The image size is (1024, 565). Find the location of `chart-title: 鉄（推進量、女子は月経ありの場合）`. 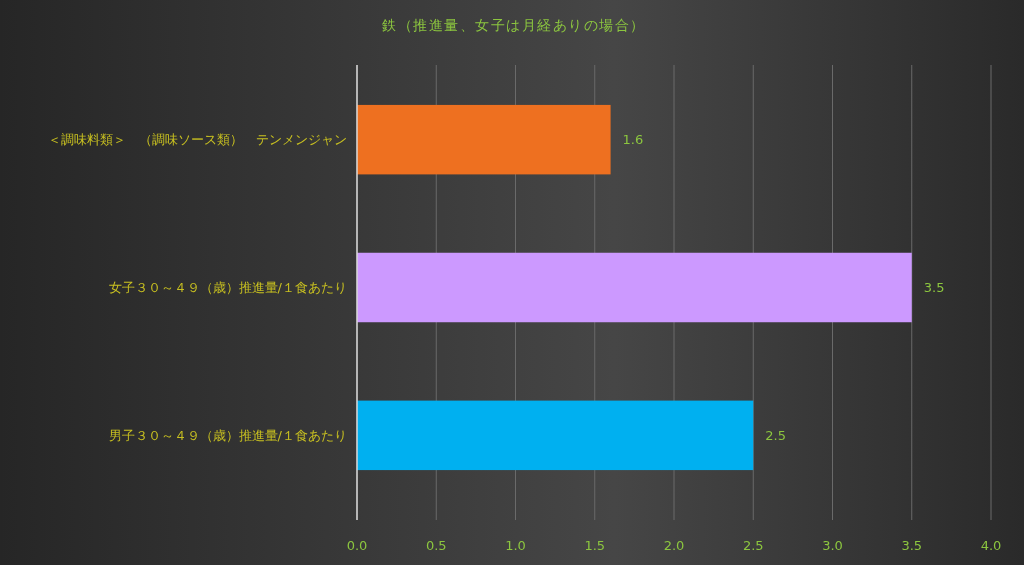

chart-title: 鉄（推進量、女子は月経ありの場合） is located at coordinates (514, 25).